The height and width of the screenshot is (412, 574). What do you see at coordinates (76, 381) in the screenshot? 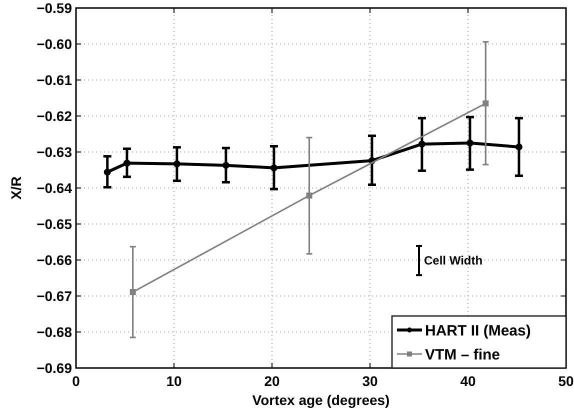
I see `x-tick-label: 0` at bounding box center [76, 381].